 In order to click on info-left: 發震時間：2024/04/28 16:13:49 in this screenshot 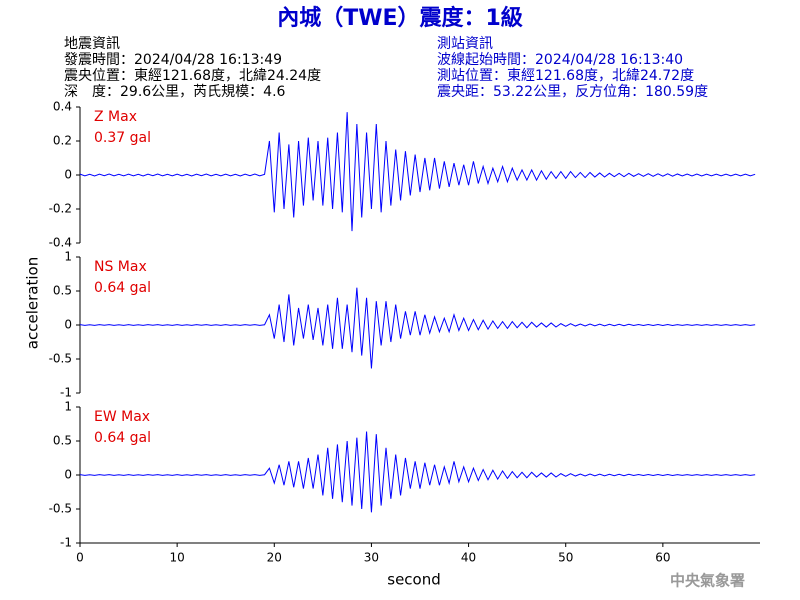, I will do `click(173, 60)`.